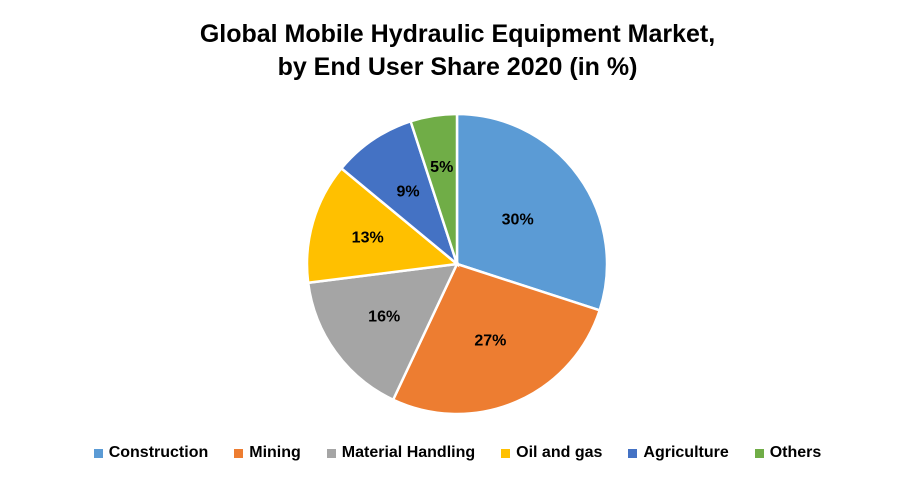 This screenshot has height=486, width=915. Describe the element at coordinates (795, 452) in the screenshot. I see `legend-label: Others` at that location.